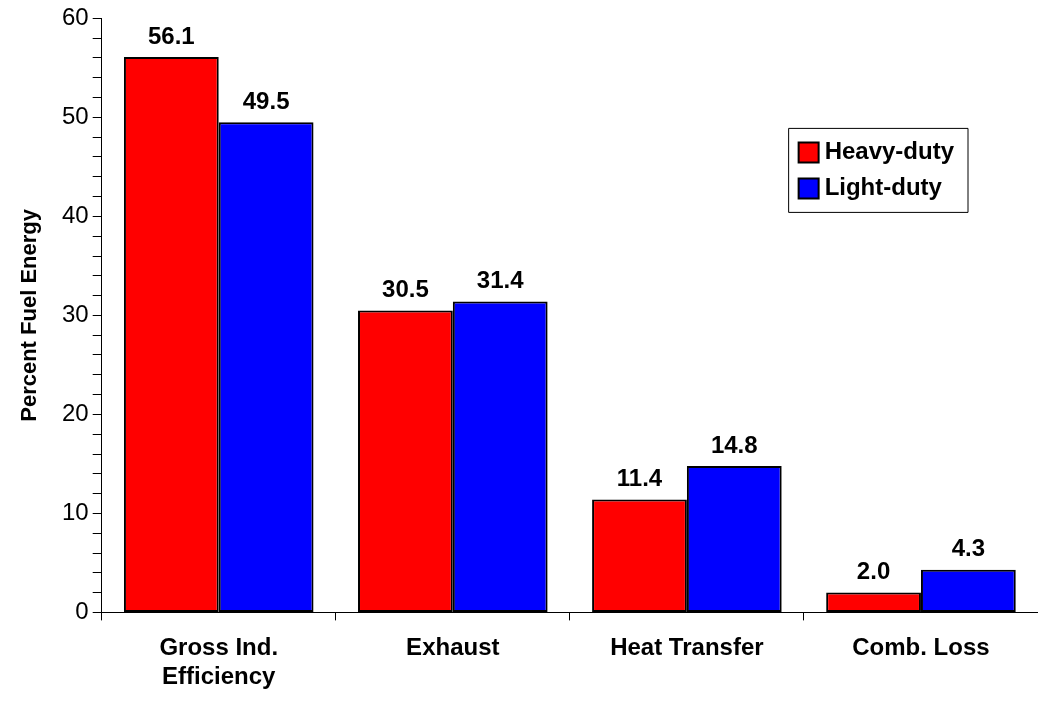 The image size is (1038, 710). What do you see at coordinates (219, 661) in the screenshot?
I see `x-tick-label: Gross Ind. Efficiency` at bounding box center [219, 661].